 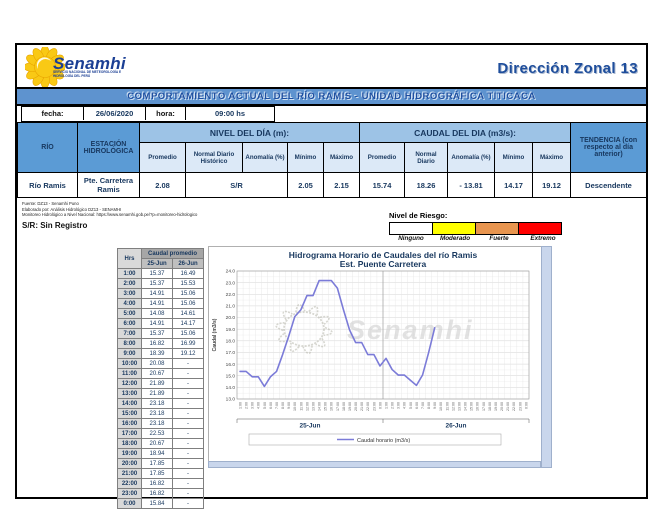 I want to click on value-cell: 16.82, so click(x=157, y=343).